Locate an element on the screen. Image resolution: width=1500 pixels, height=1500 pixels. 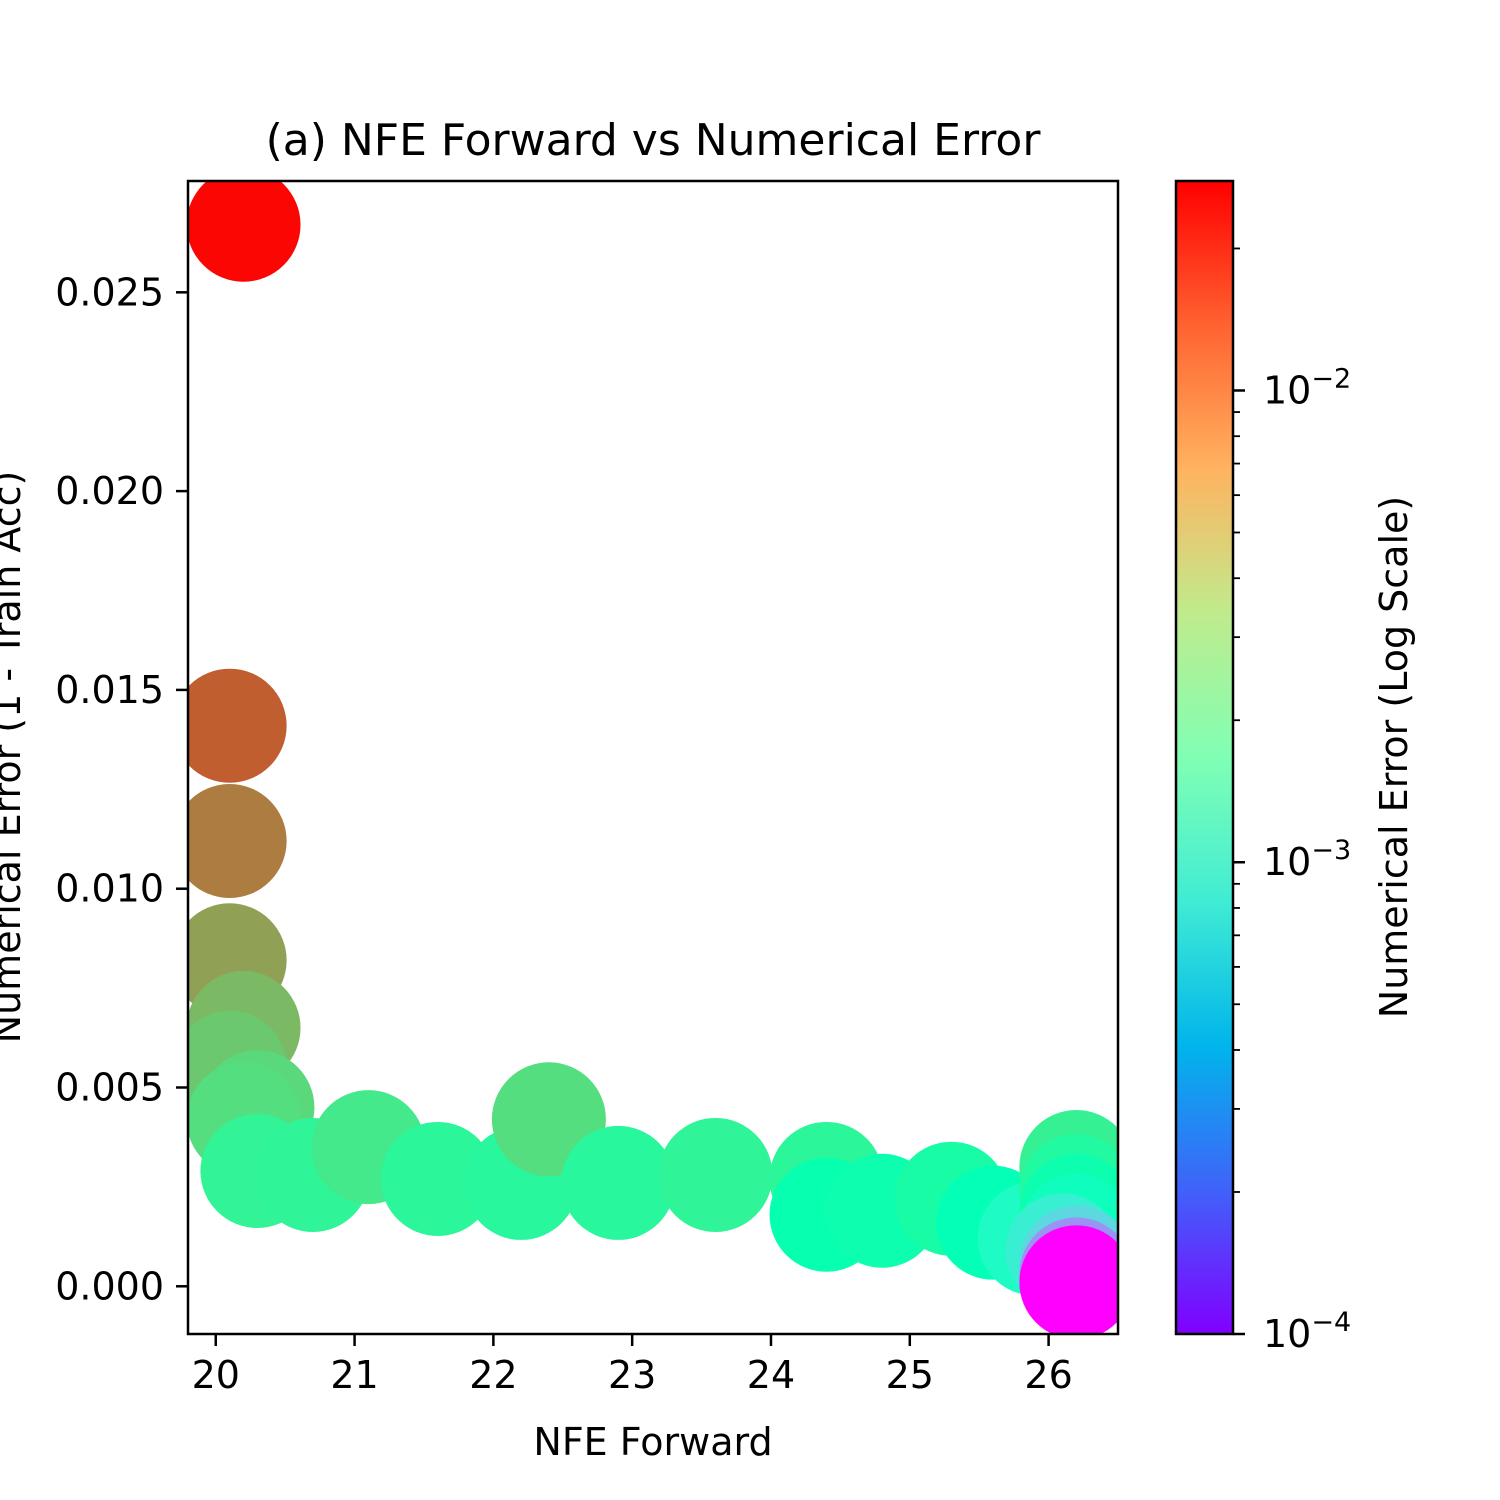
x-axis-label: NFE Forward is located at coordinates (652, 1442).